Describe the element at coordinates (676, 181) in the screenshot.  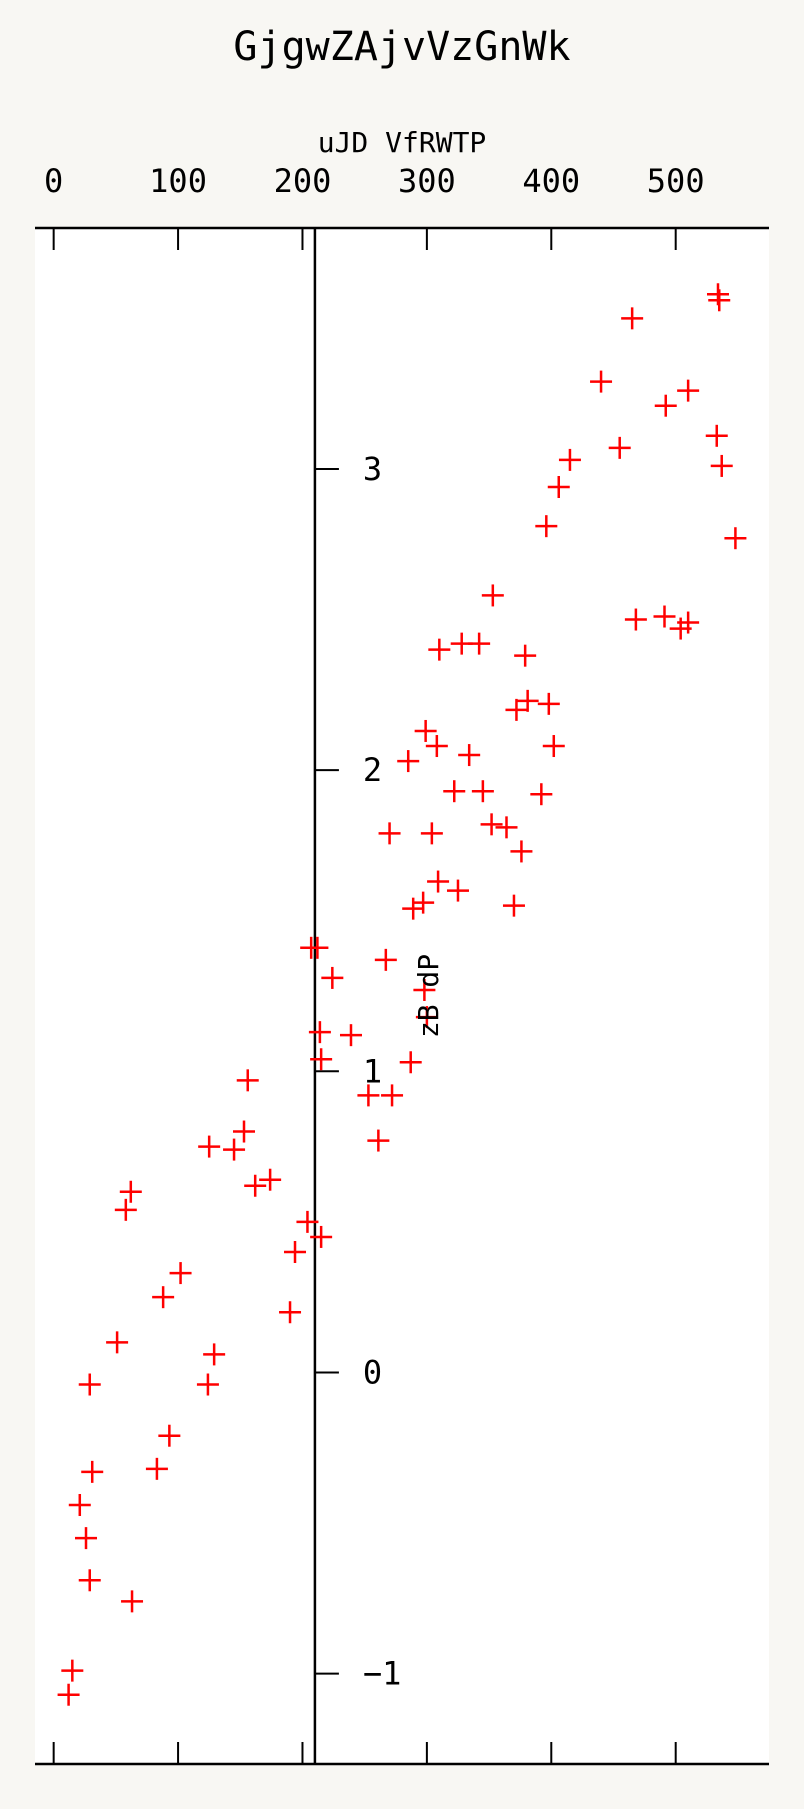
I see `x-tick-label: 500` at that location.